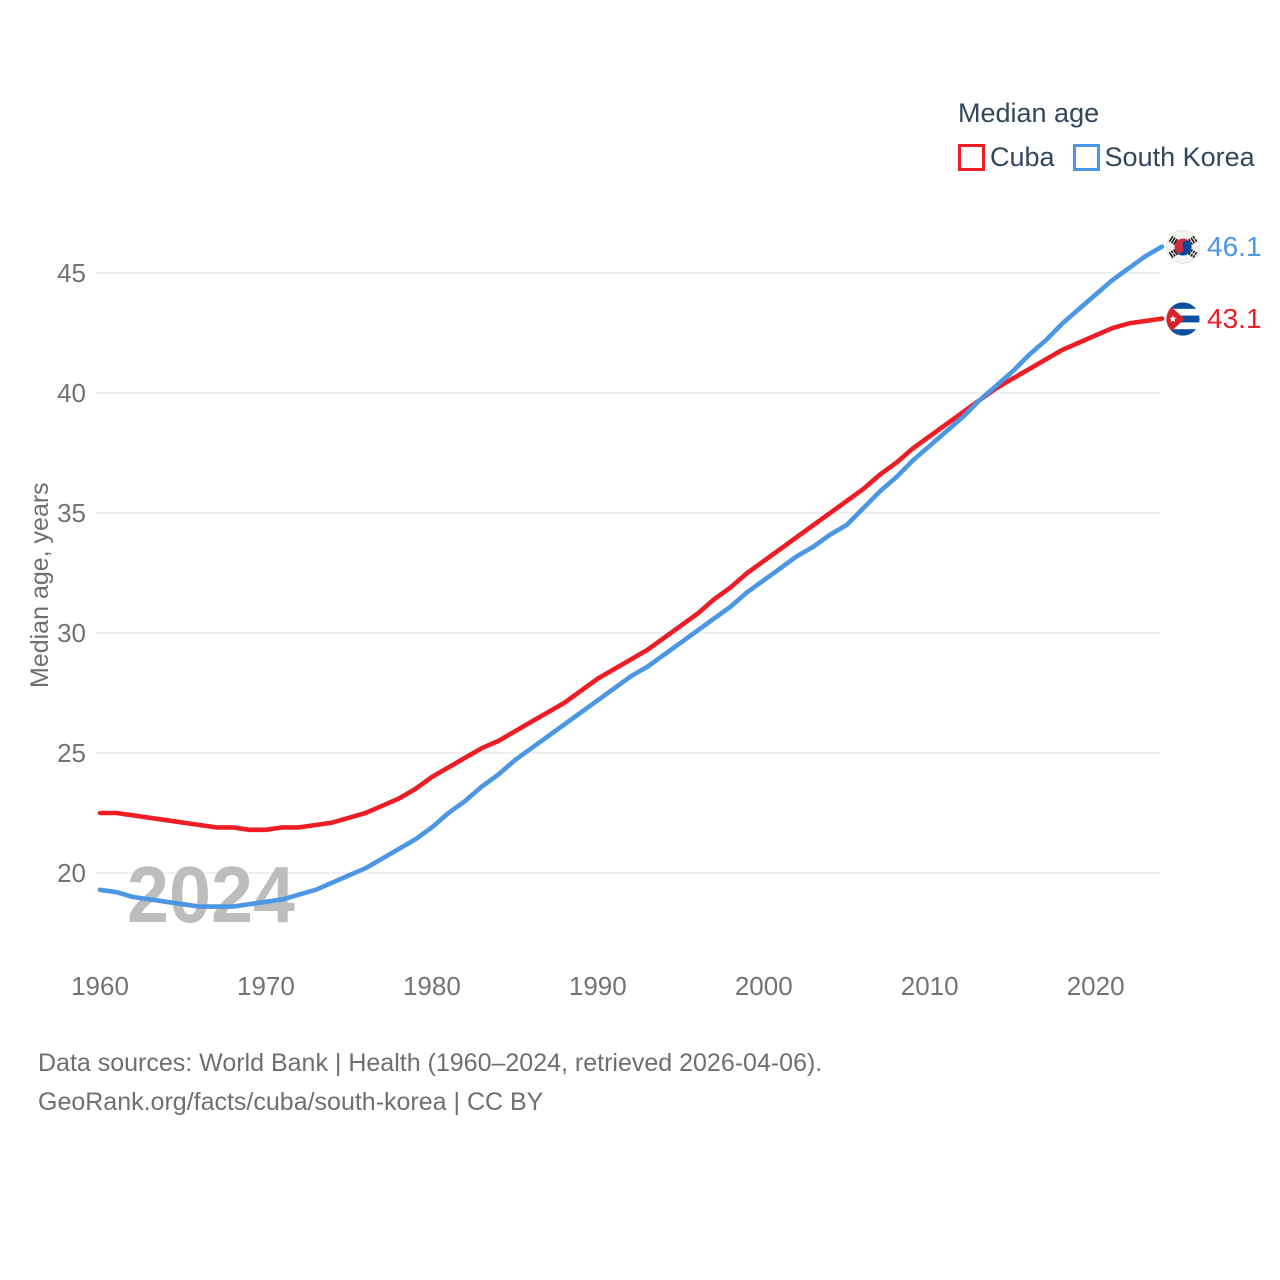 Image resolution: width=1280 pixels, height=1280 pixels. Describe the element at coordinates (929, 986) in the screenshot. I see `x-tick-label: 2010` at that location.